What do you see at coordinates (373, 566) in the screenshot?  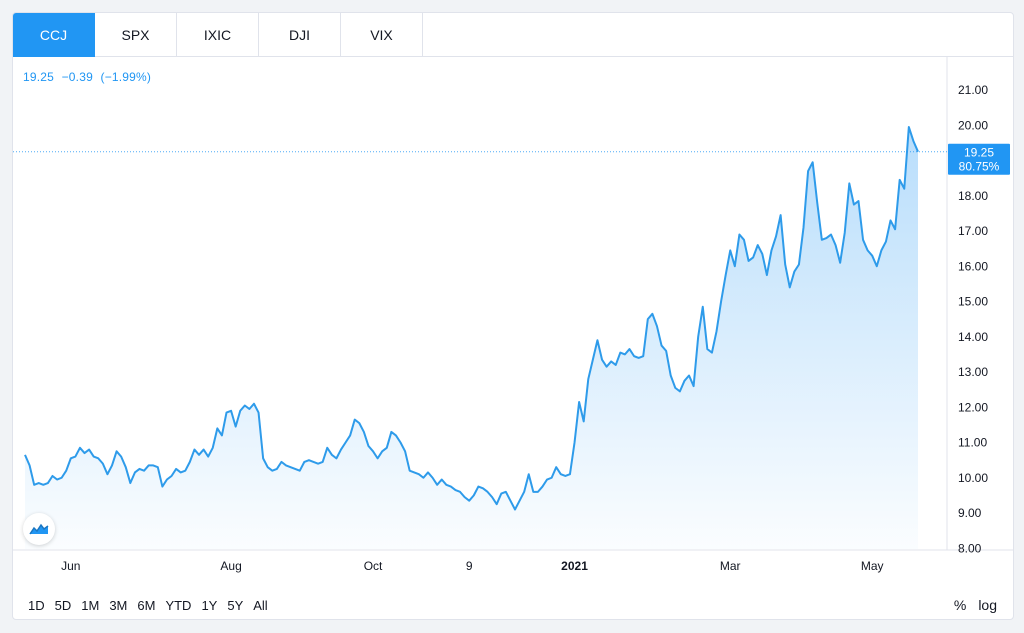 I see `x-tick-label: Oct` at bounding box center [373, 566].